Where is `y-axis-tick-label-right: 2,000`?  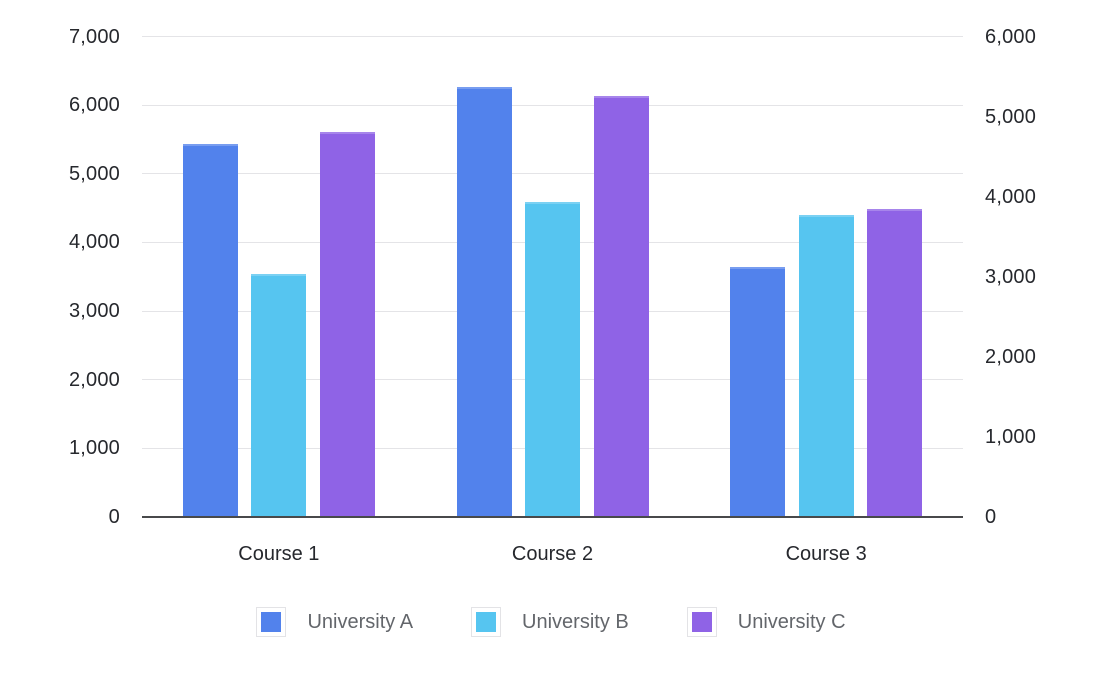
y-axis-tick-label-right: 2,000 is located at coordinates (1011, 356).